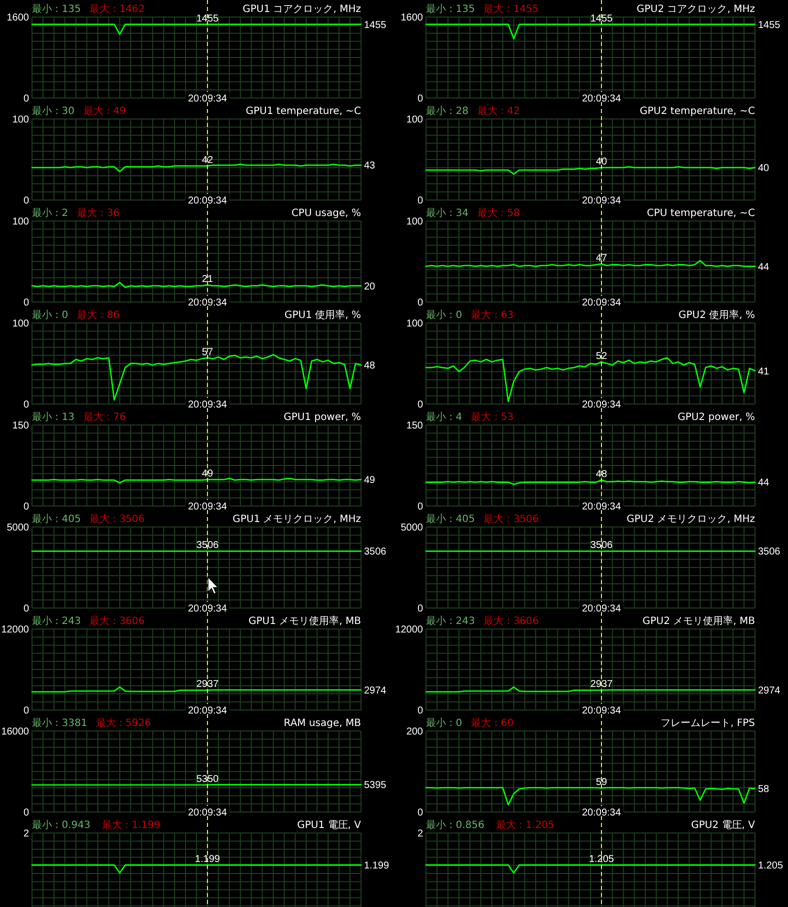 The height and width of the screenshot is (907, 788). What do you see at coordinates (208, 160) in the screenshot?
I see `annotation: 42` at bounding box center [208, 160].